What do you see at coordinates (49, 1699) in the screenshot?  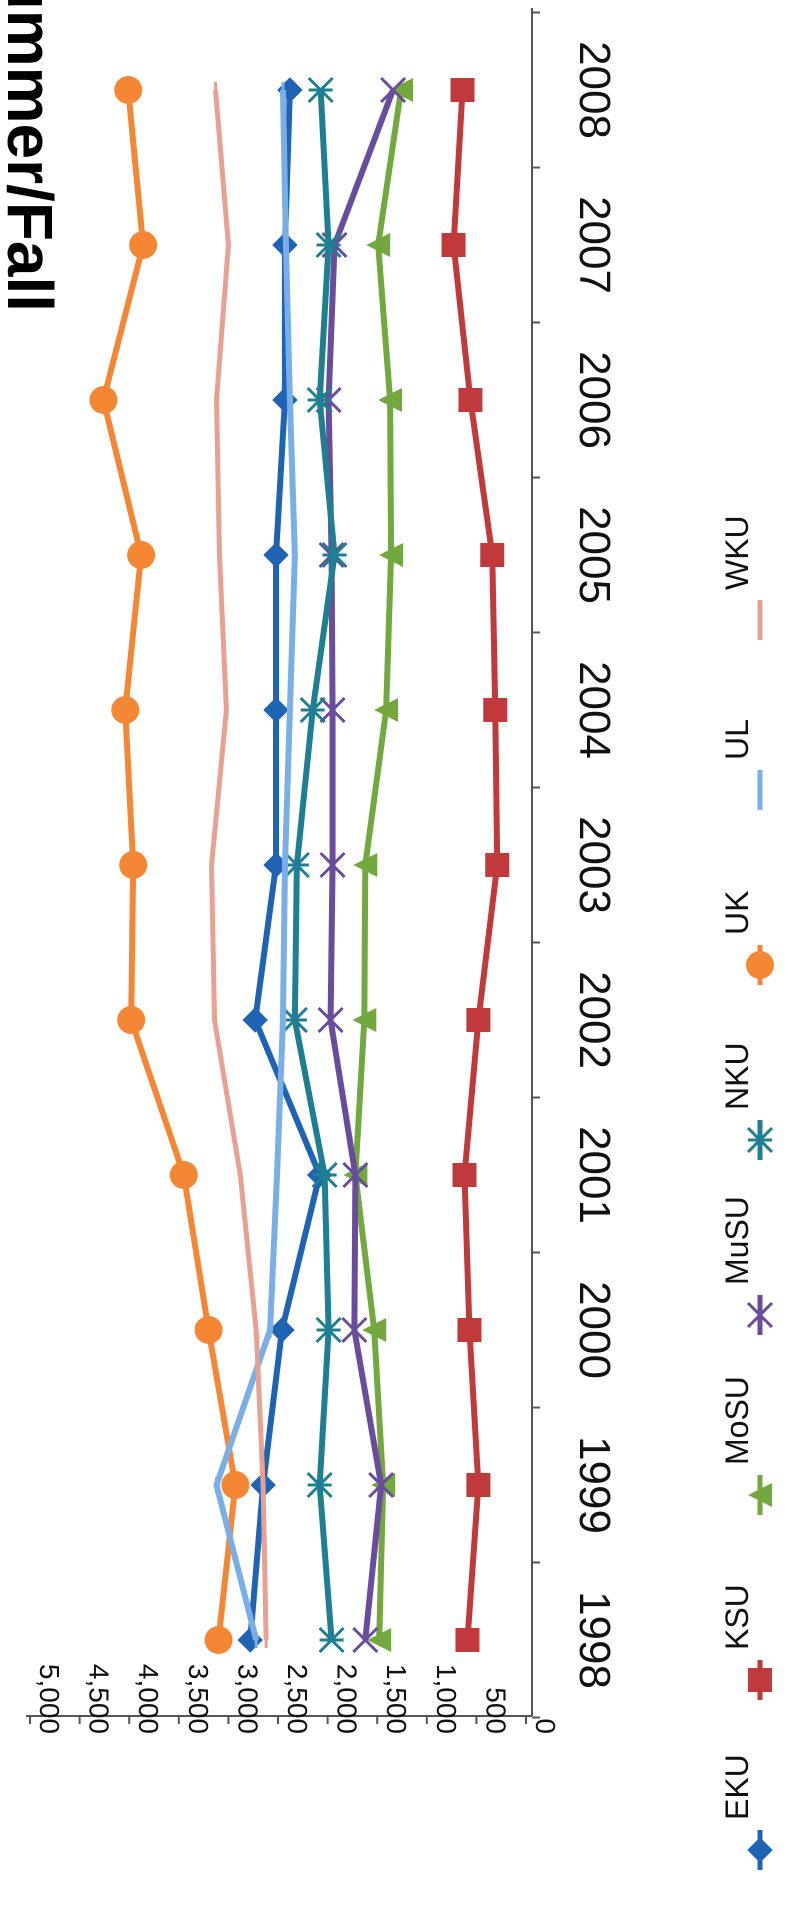 I see `value-tick-label: 5,000` at bounding box center [49, 1699].